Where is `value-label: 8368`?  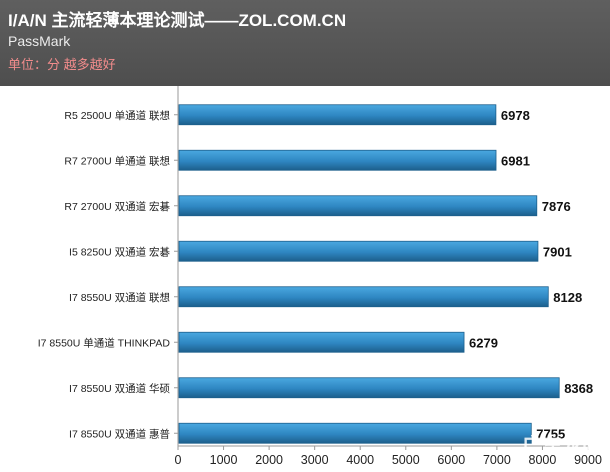
value-label: 8368 is located at coordinates (578, 388).